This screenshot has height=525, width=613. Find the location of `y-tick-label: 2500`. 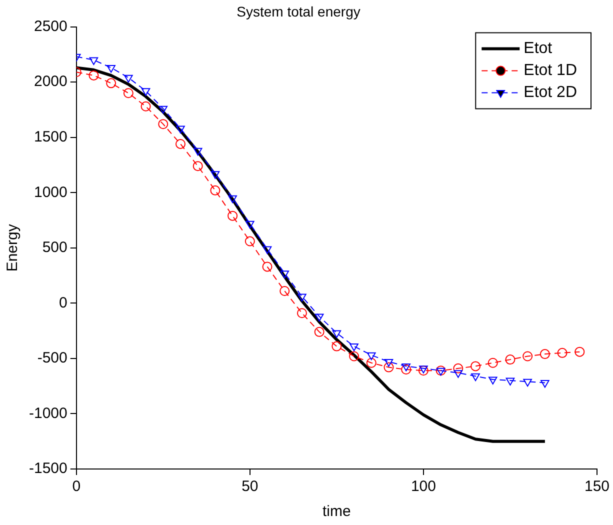

y-tick-label: 2500 is located at coordinates (51, 26).